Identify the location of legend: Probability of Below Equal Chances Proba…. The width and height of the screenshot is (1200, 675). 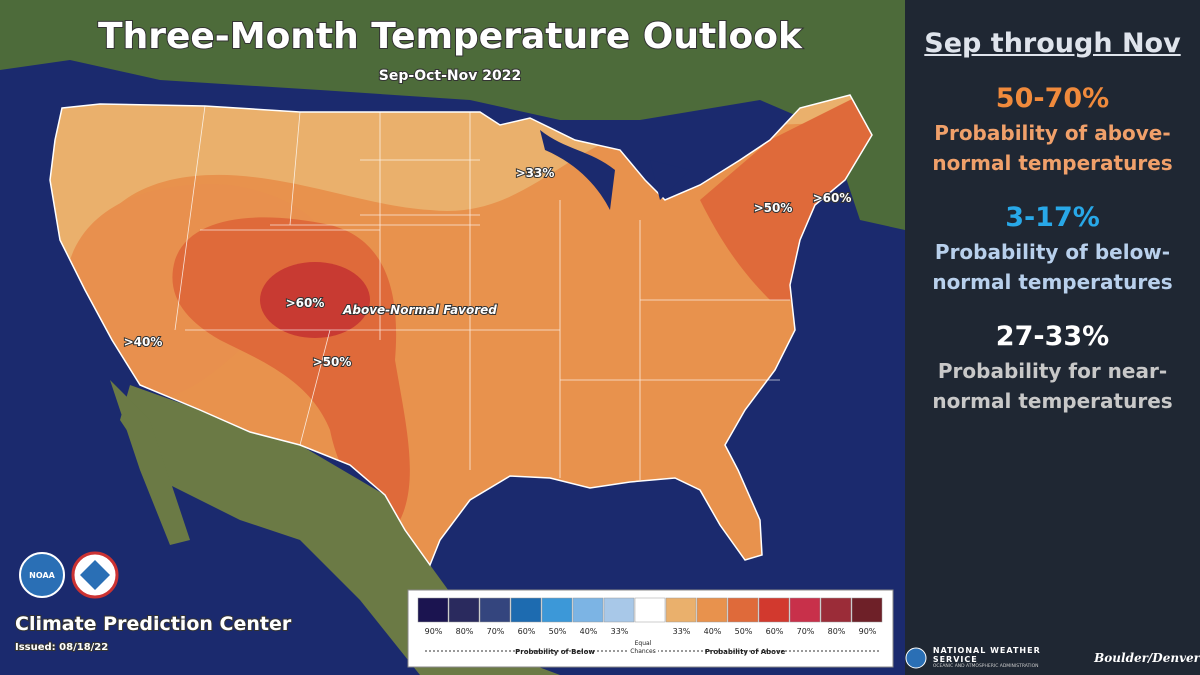
(650, 628).